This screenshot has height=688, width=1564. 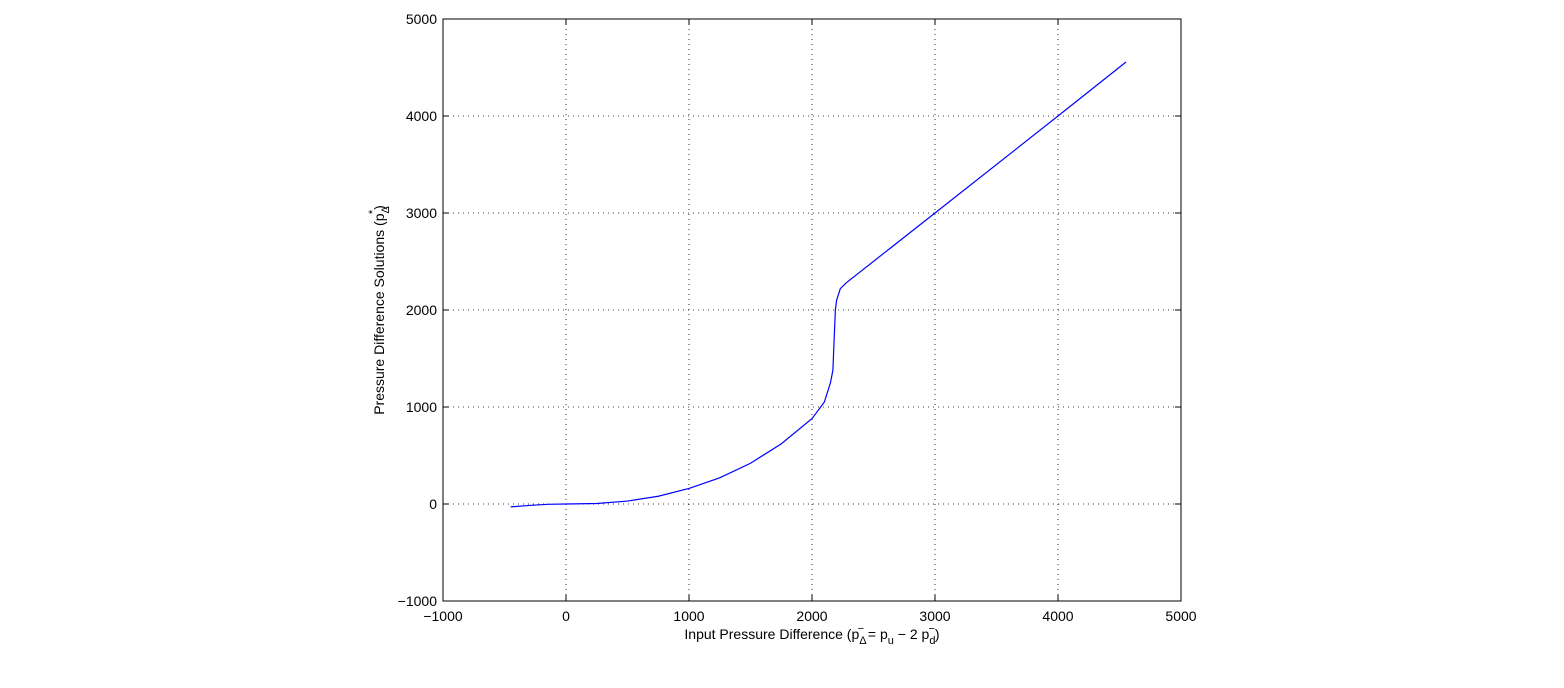 I want to click on x-tick-label: 5000, so click(x=1180, y=616).